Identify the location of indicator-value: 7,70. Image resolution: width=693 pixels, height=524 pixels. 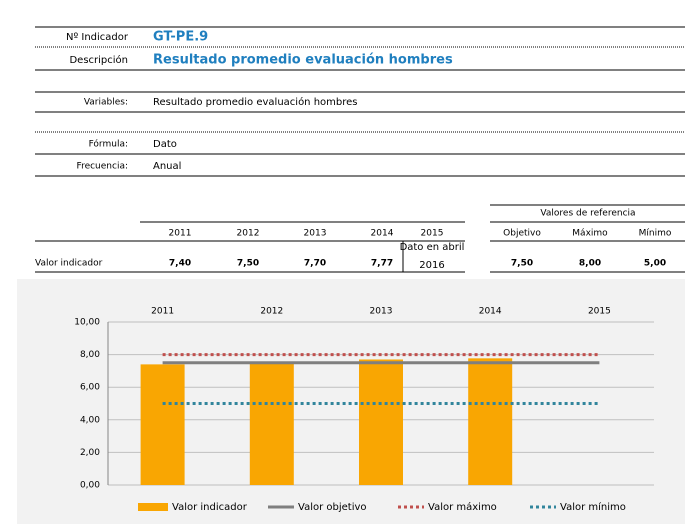
(315, 264).